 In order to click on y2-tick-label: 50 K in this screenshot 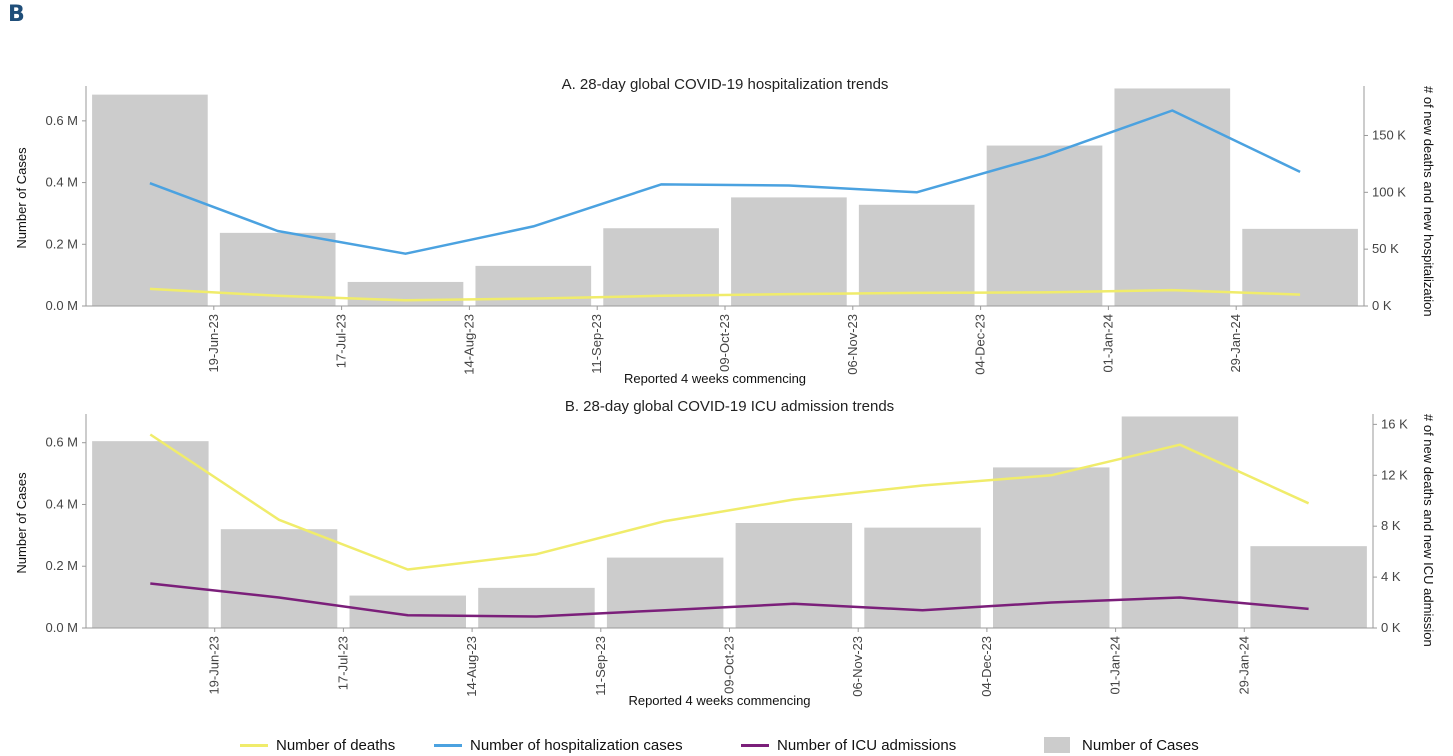, I will do `click(1385, 248)`.